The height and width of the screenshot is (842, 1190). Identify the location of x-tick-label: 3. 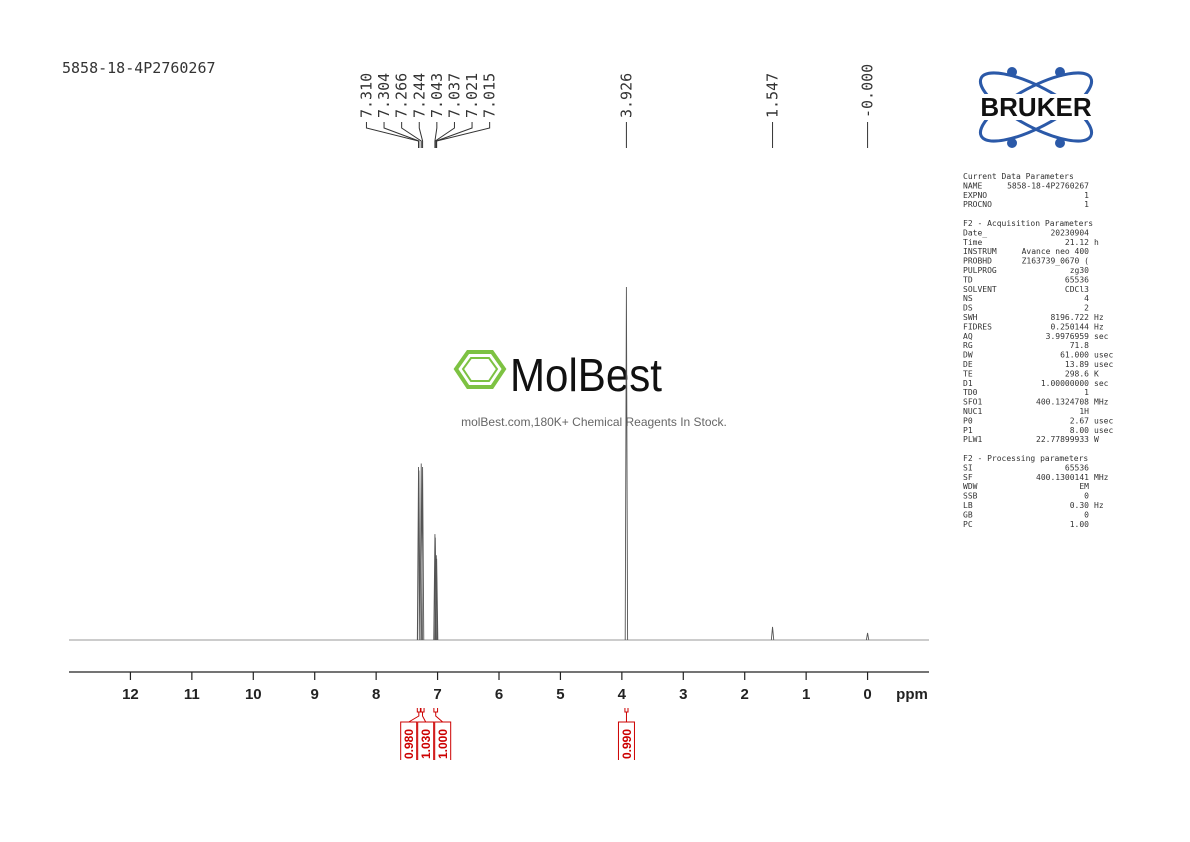
(683, 694).